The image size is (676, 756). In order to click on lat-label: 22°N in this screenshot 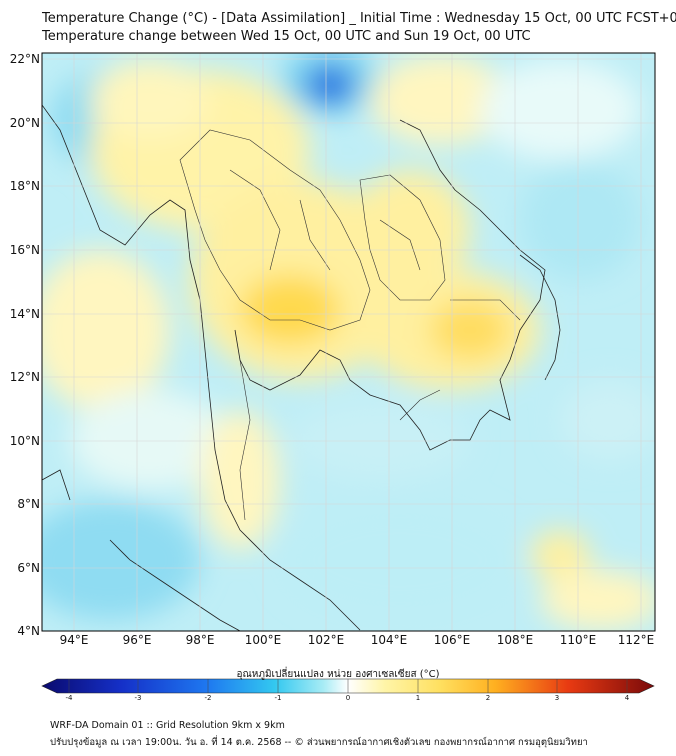, I will do `click(24, 59)`.